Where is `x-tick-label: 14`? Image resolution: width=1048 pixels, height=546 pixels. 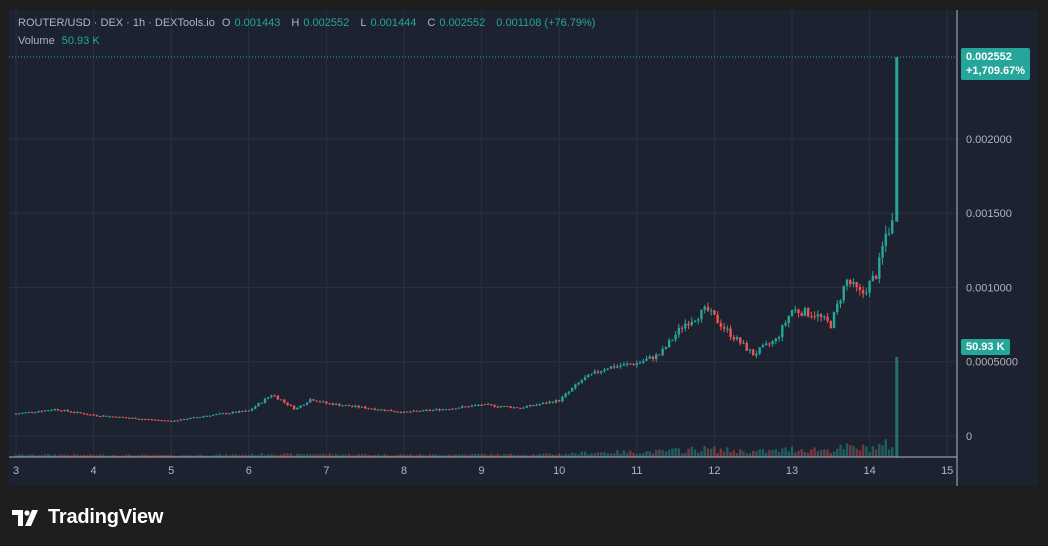 x-tick-label: 14 is located at coordinates (869, 471).